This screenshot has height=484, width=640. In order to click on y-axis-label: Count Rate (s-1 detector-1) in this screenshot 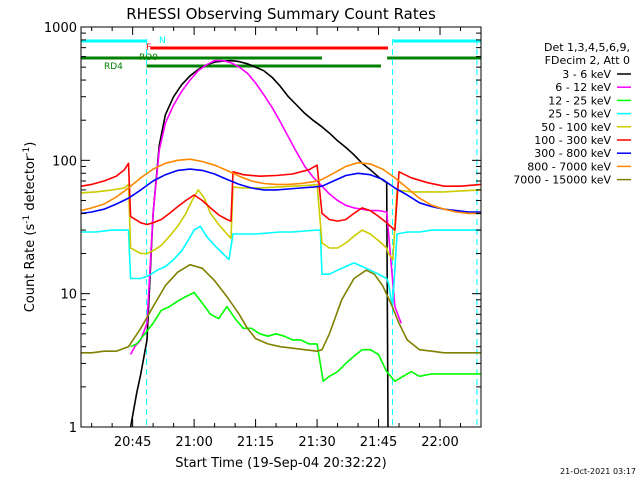, I will do `click(30, 227)`.